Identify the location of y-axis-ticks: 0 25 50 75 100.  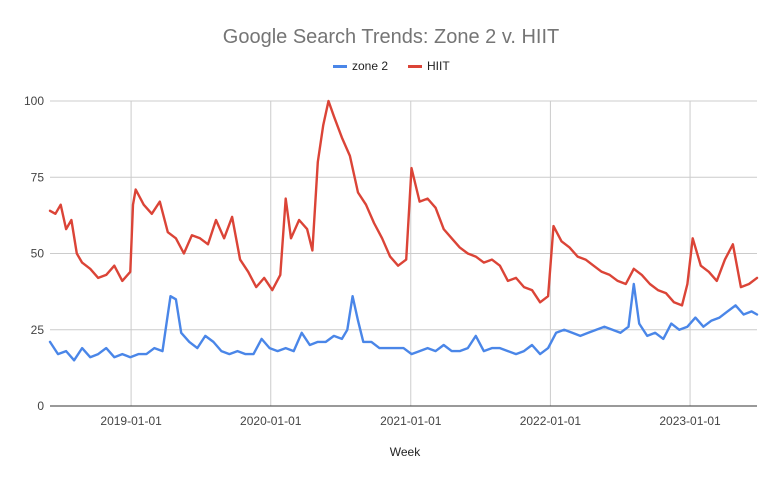
(34, 253).